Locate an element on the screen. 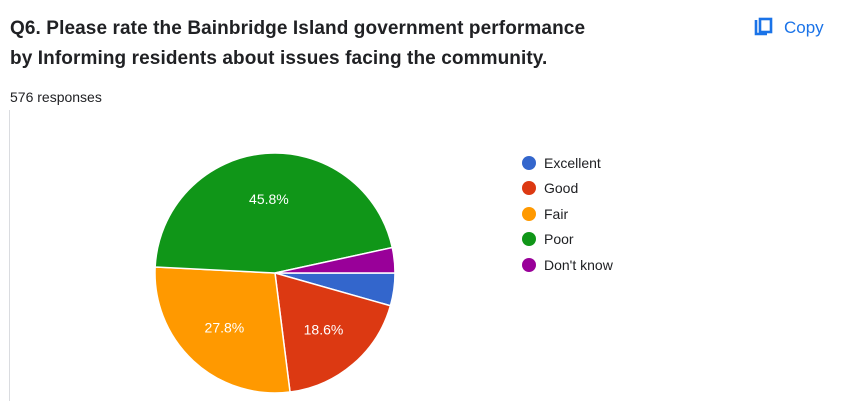  legend-label: Good is located at coordinates (561, 188).